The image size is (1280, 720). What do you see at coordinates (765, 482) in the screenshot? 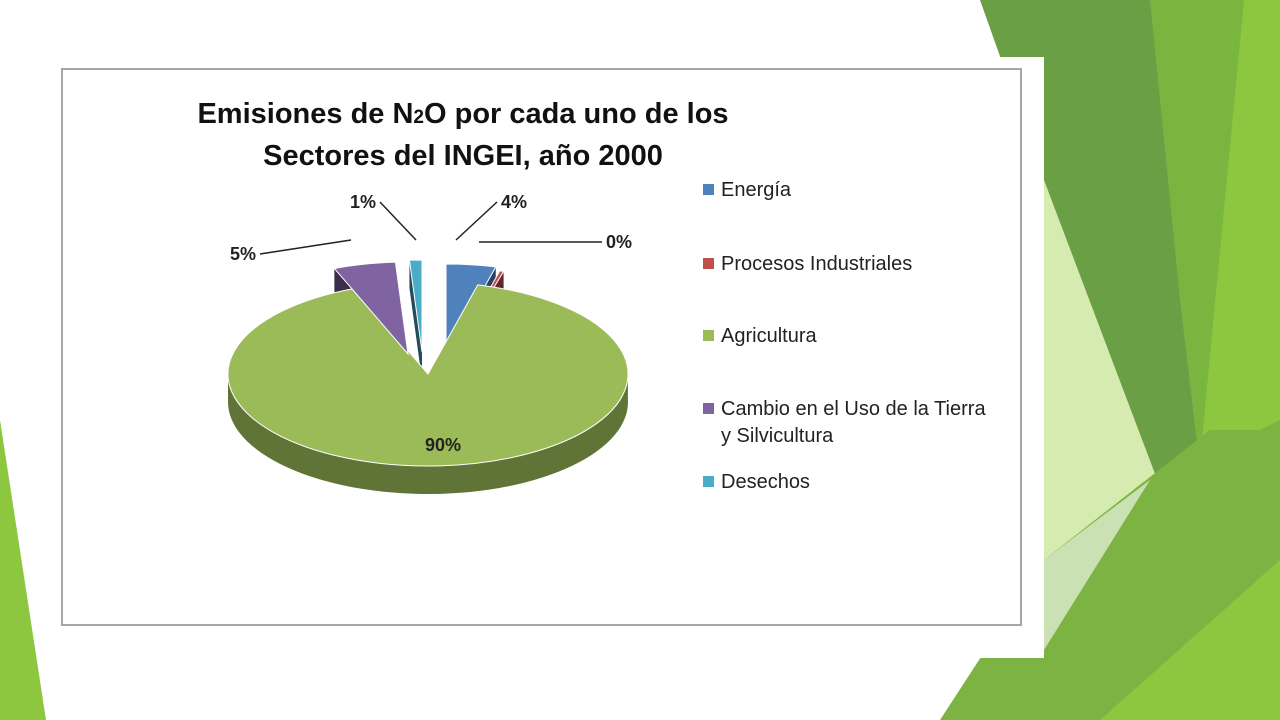
I see `legend-label-4-0: Desechos` at bounding box center [765, 482].